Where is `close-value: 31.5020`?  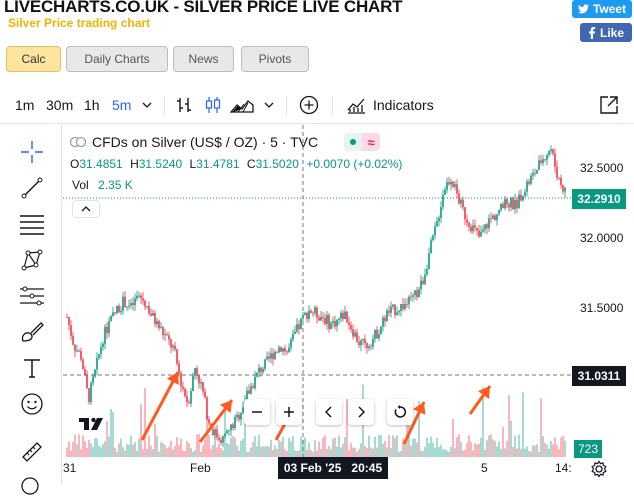 close-value: 31.5020 is located at coordinates (277, 164).